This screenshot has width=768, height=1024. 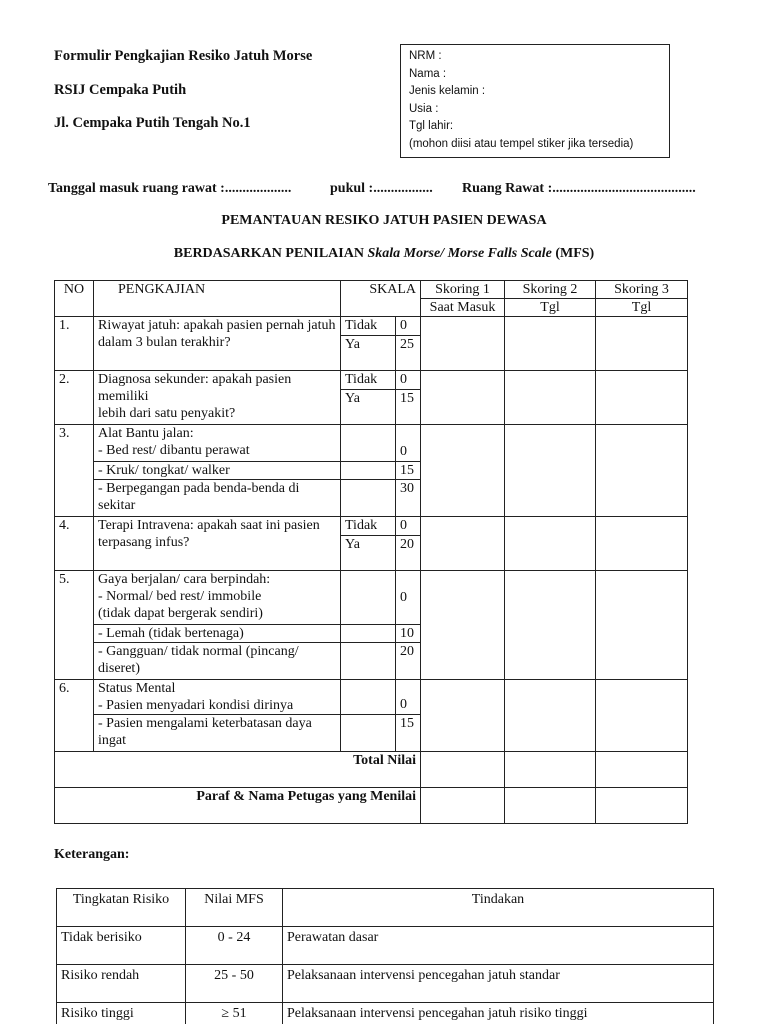 What do you see at coordinates (408, 498) in the screenshot?
I see `option-score: 30` at bounding box center [408, 498].